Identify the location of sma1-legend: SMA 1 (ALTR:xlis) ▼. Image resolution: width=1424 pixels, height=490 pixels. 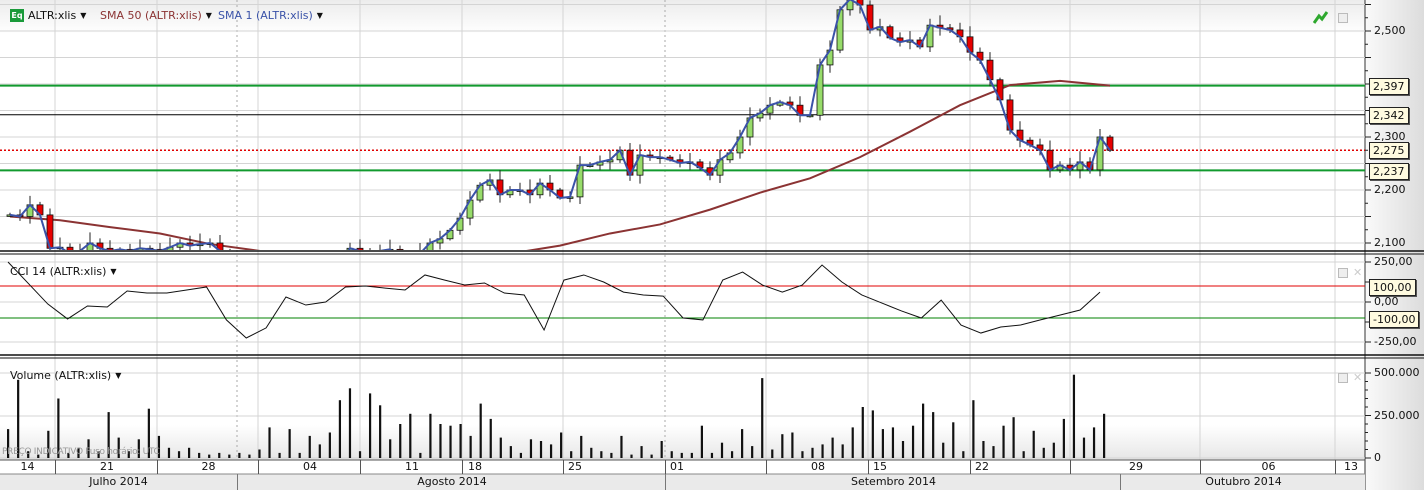
(270, 15).